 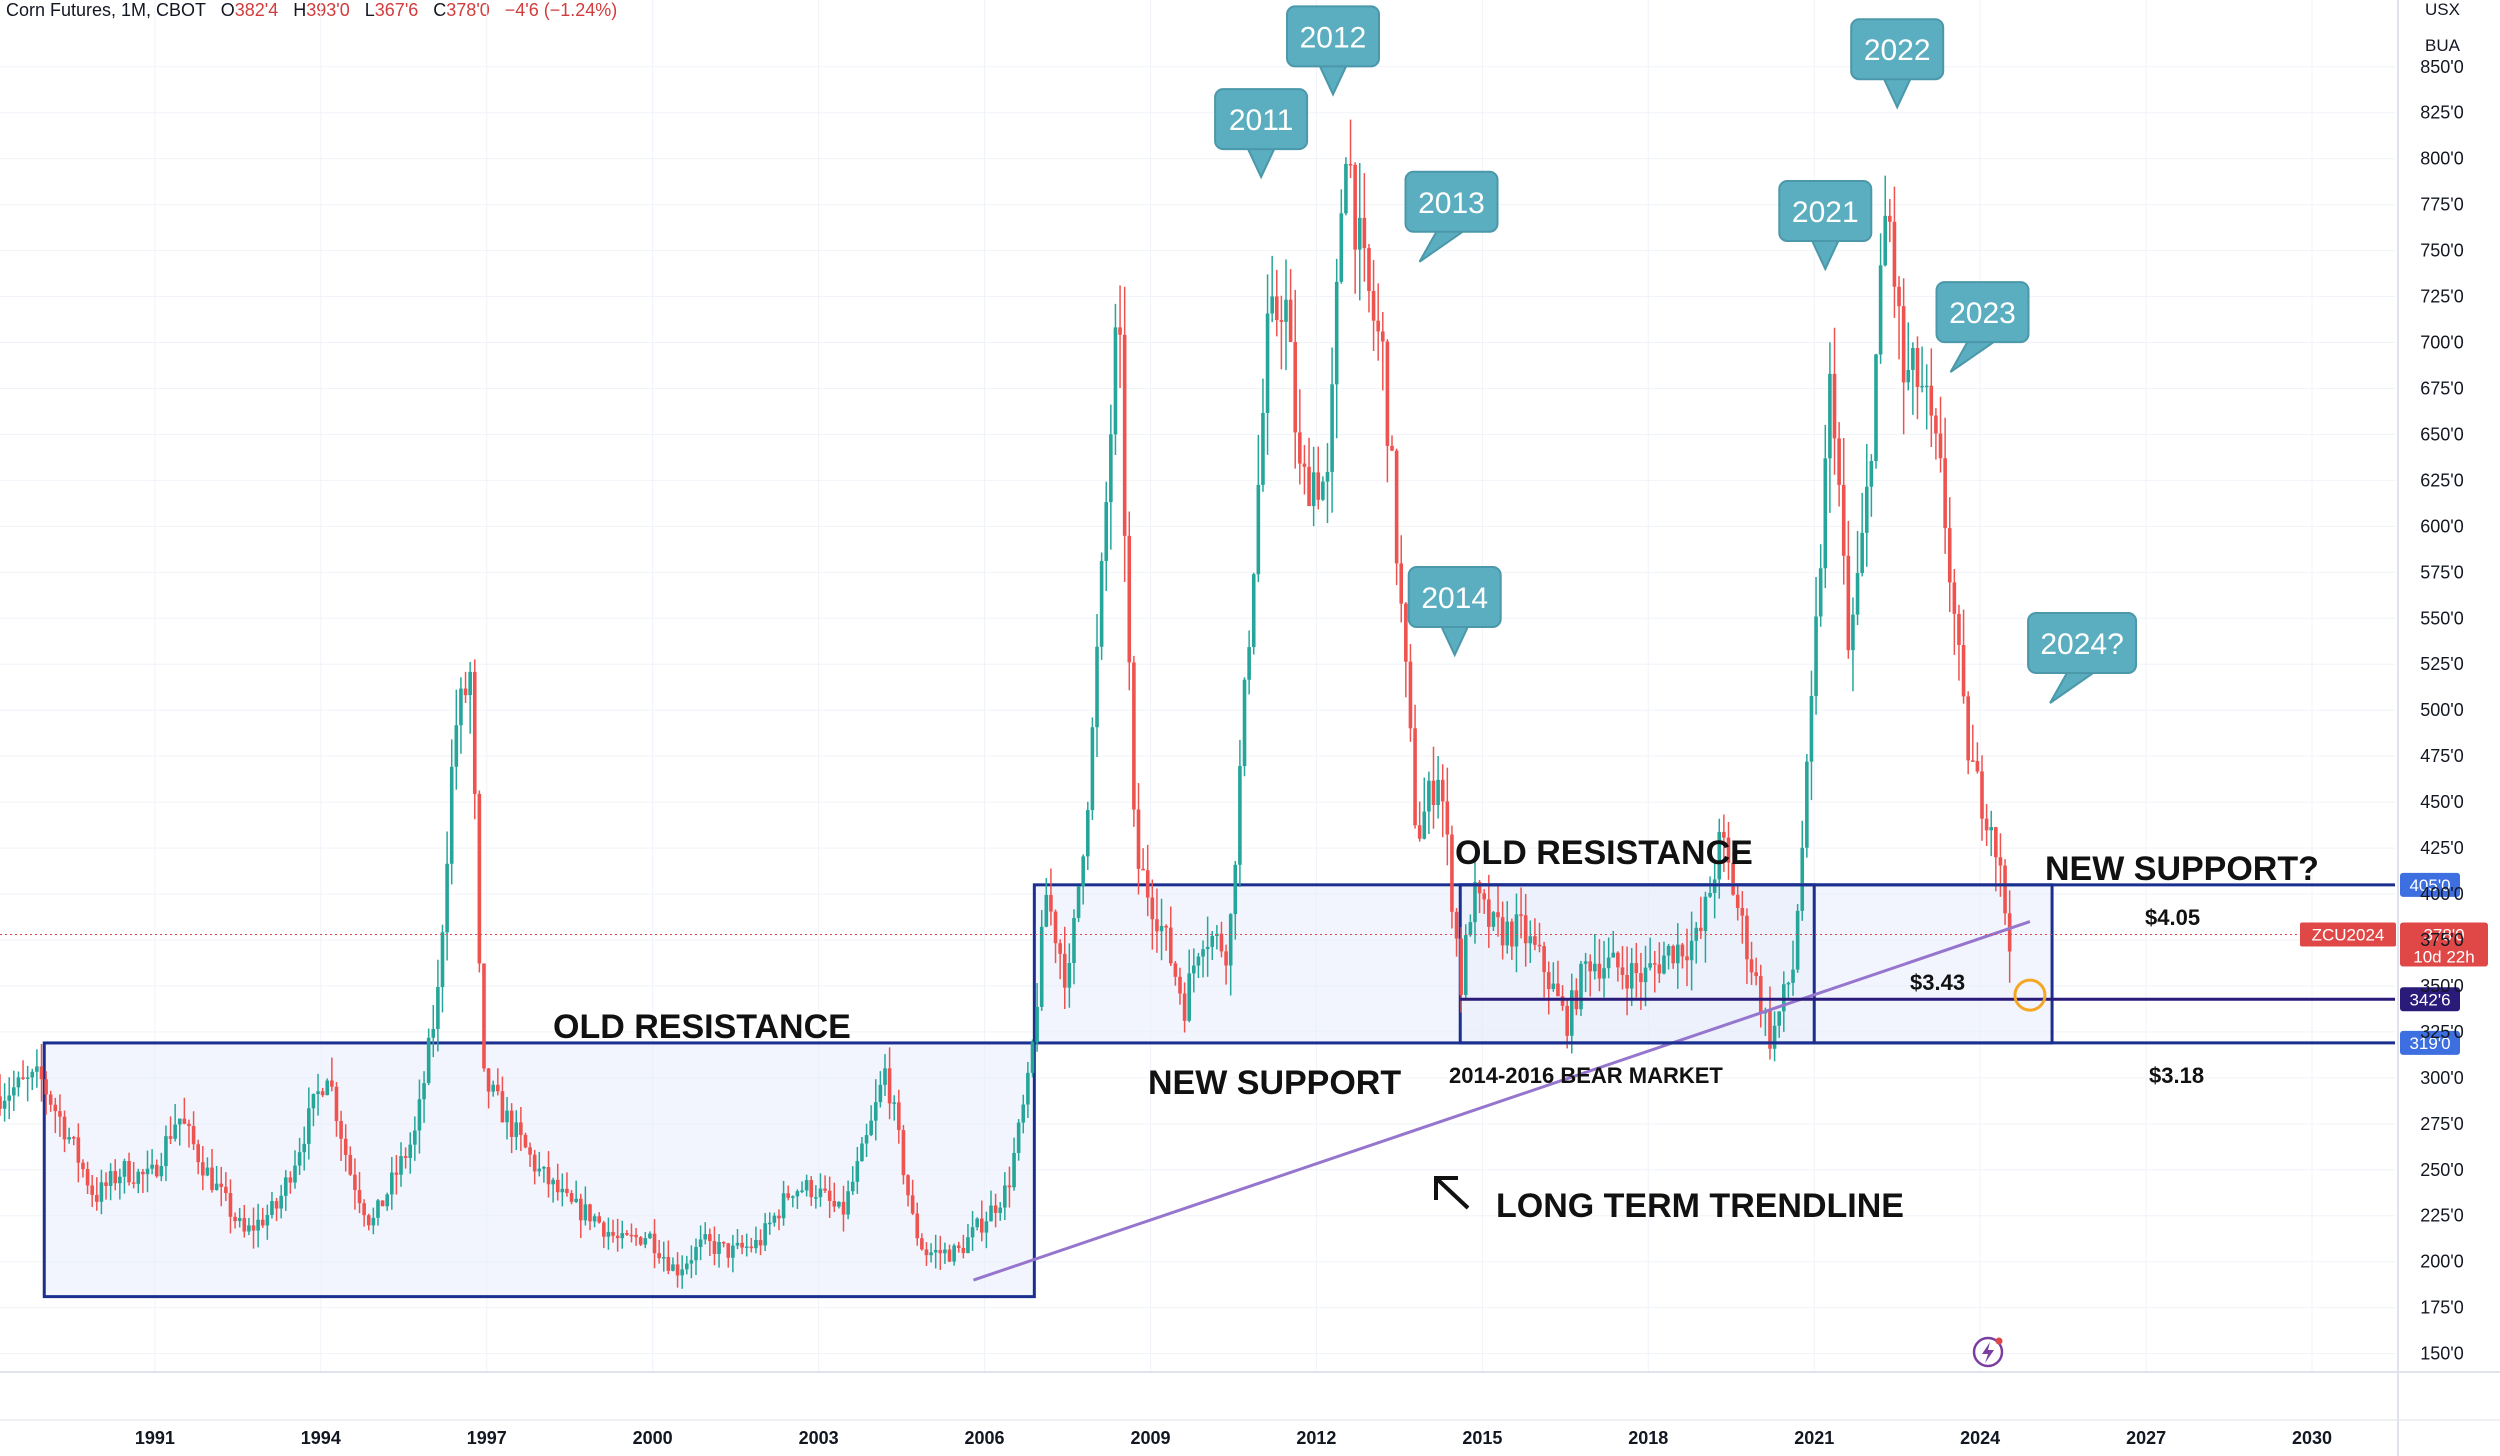 I want to click on y-tick-label: 375'0, so click(x=2441, y=940).